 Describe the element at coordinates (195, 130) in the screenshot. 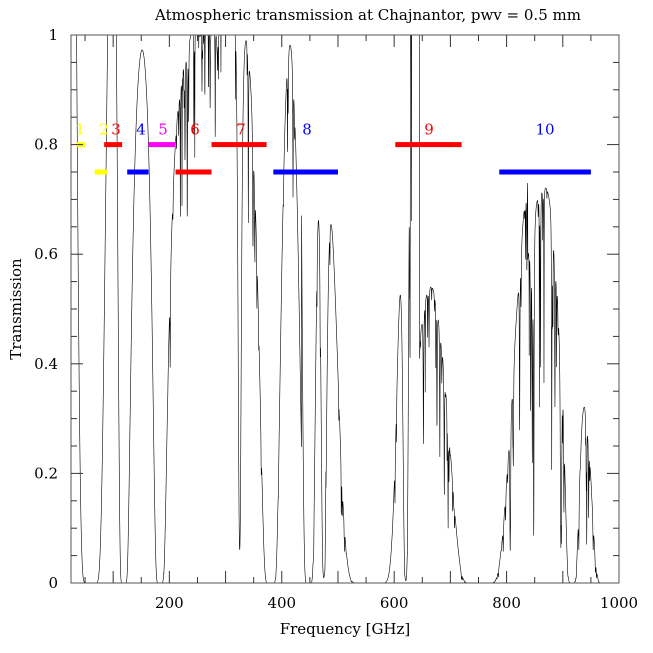

I see `band-label: 6` at that location.